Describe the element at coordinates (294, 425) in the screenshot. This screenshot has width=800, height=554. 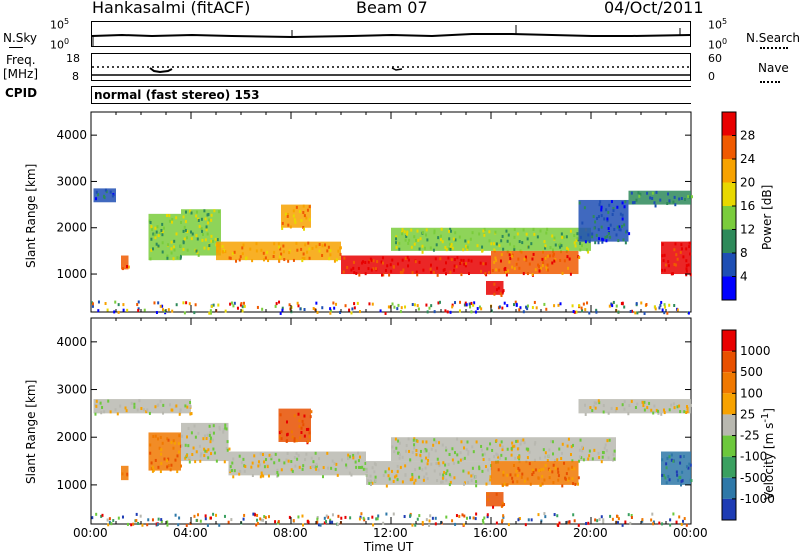
I see `echo-band-fill` at that location.